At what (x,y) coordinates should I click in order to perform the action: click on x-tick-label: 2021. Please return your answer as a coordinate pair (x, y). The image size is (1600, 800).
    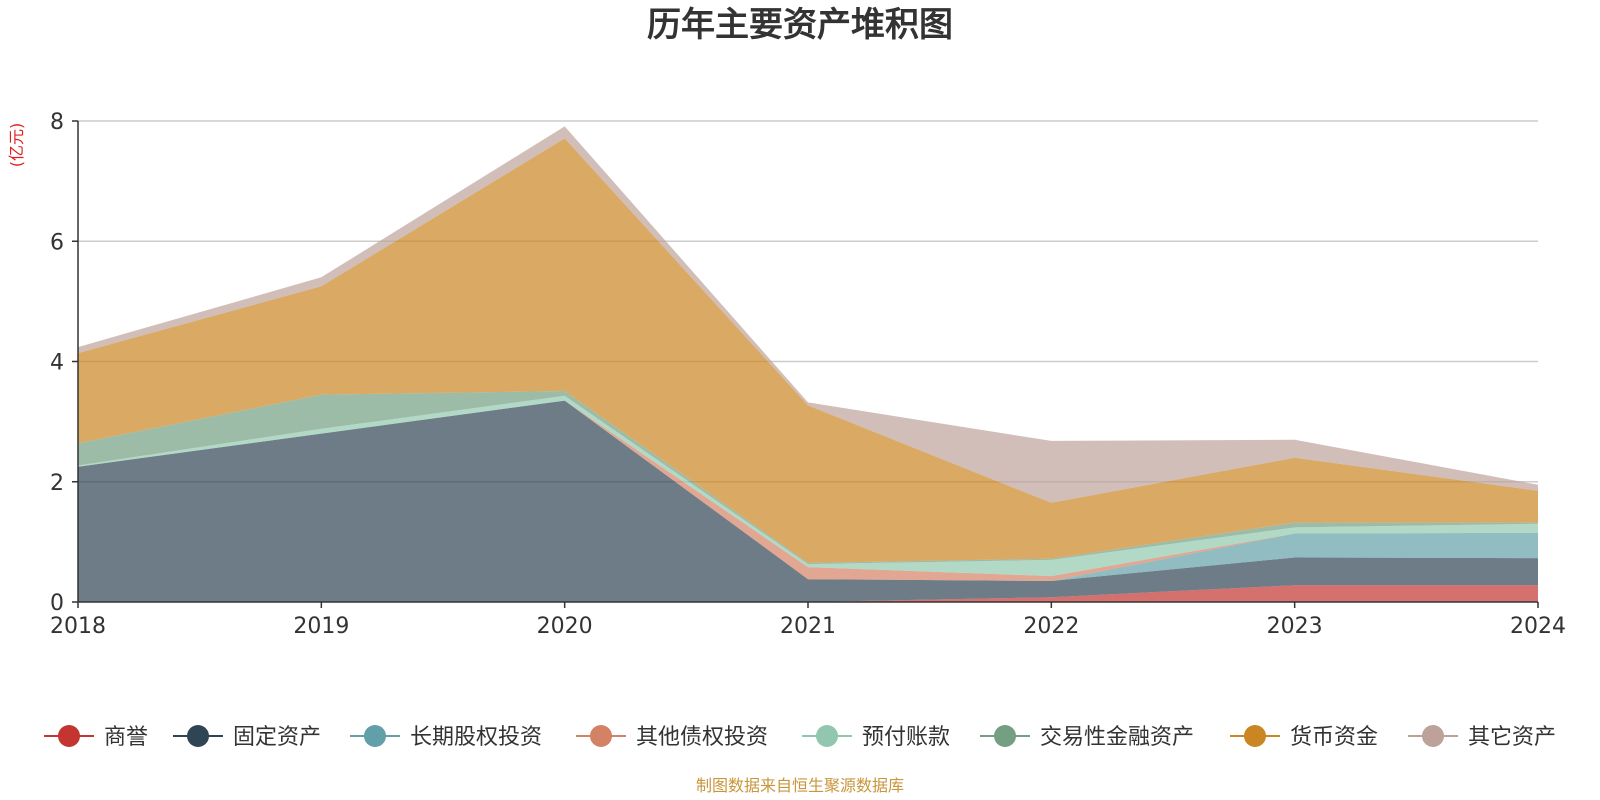
    Looking at the image, I should click on (808, 626).